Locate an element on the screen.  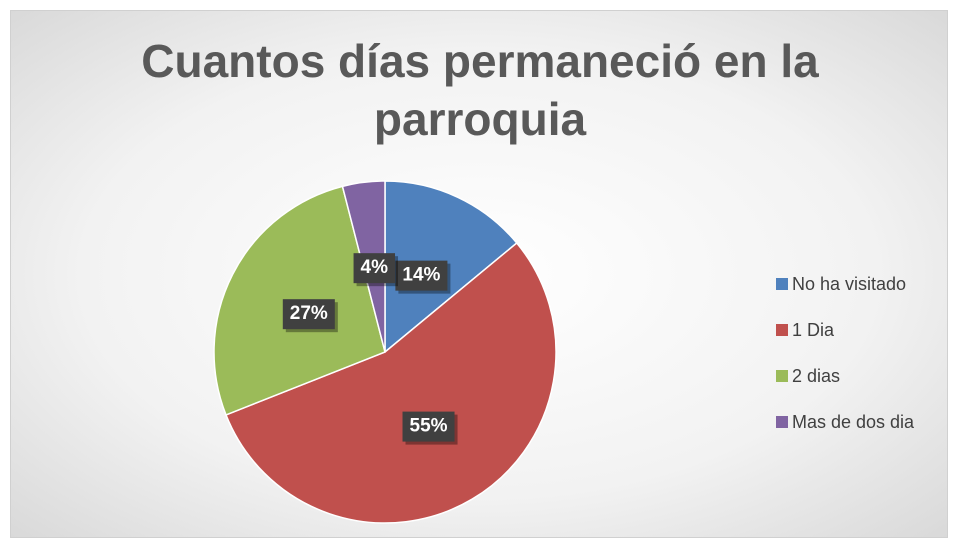
data-label: 4% is located at coordinates (376, 270).